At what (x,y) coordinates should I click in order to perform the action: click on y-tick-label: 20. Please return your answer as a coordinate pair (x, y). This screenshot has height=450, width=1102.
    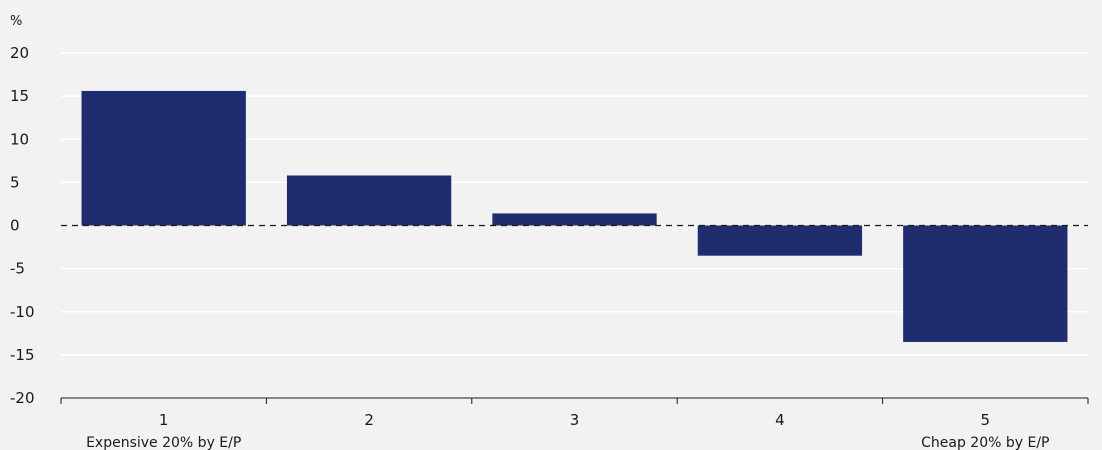
    Looking at the image, I should click on (19, 53).